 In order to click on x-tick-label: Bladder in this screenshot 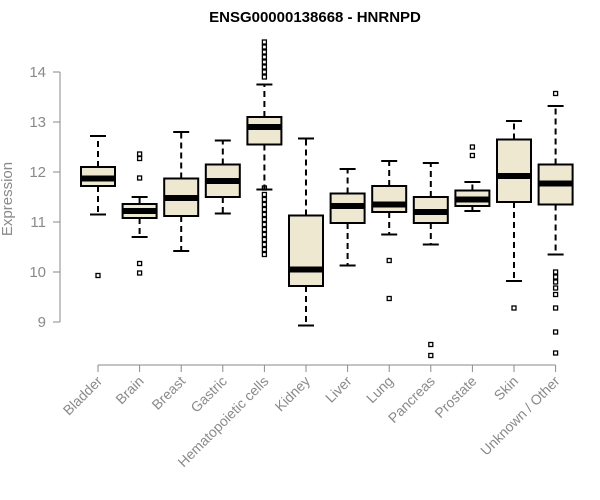, I will do `click(83, 396)`.